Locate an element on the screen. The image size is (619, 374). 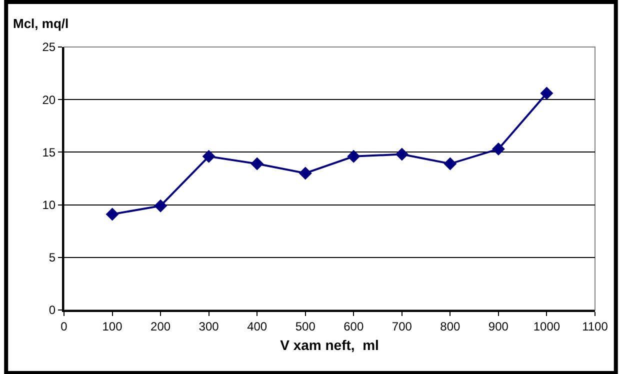
x-axis-title: V xam neft, ml is located at coordinates (329, 345).